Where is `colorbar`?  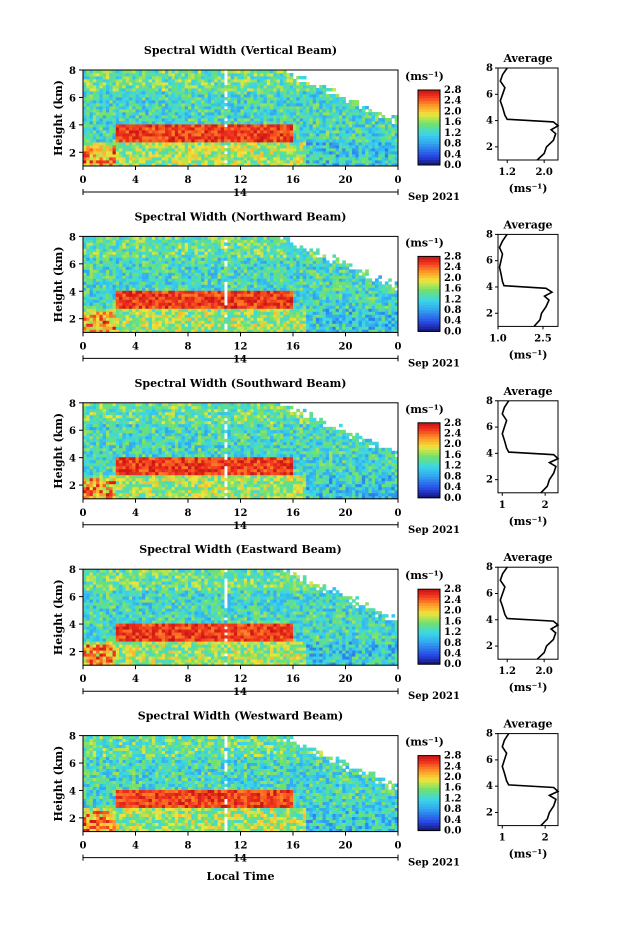 colorbar is located at coordinates (429, 460).